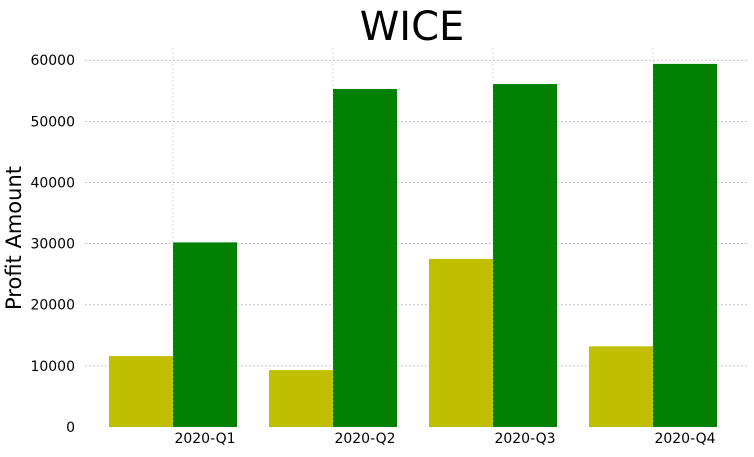  I want to click on x-tick-label: 2020-Q4, so click(684, 439).